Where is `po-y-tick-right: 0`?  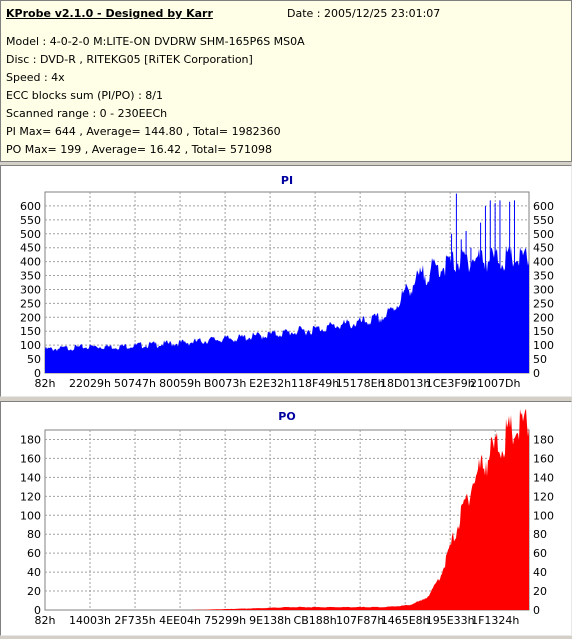 po-y-tick-right: 0 is located at coordinates (536, 610).